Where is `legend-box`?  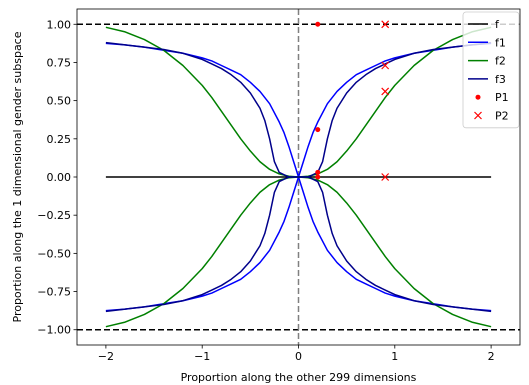 legend-box is located at coordinates (491, 70).